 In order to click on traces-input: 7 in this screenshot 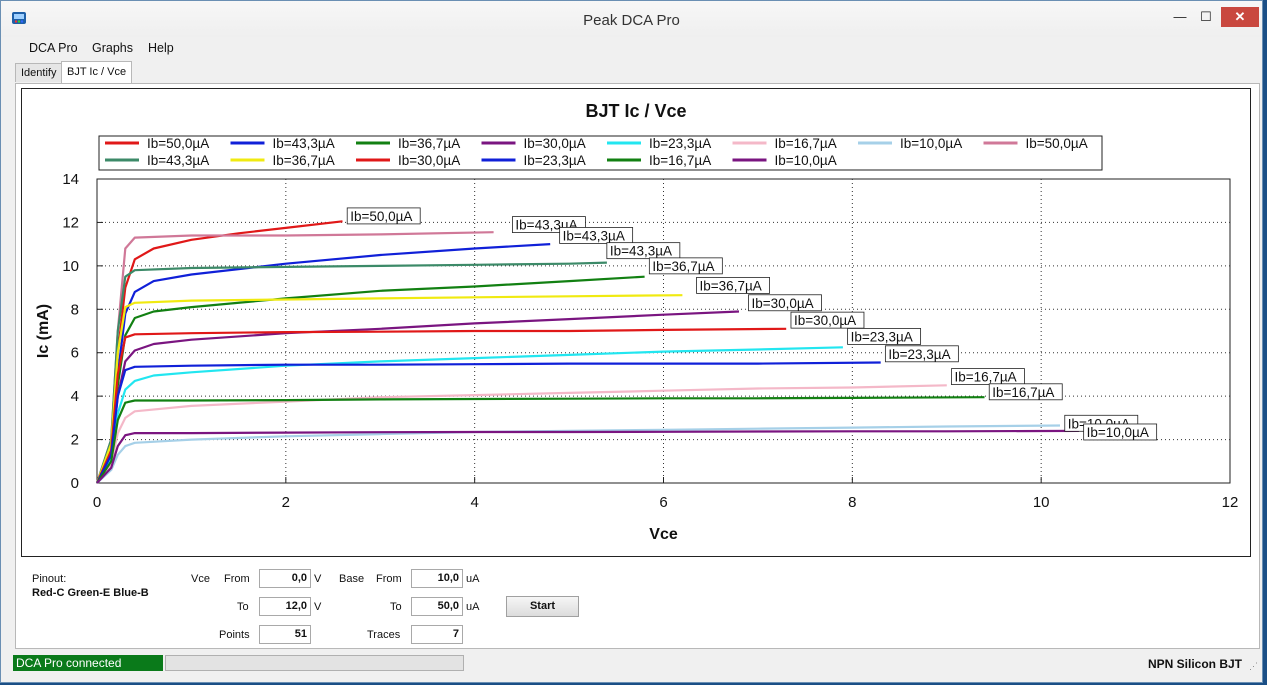, I will do `click(437, 634)`.